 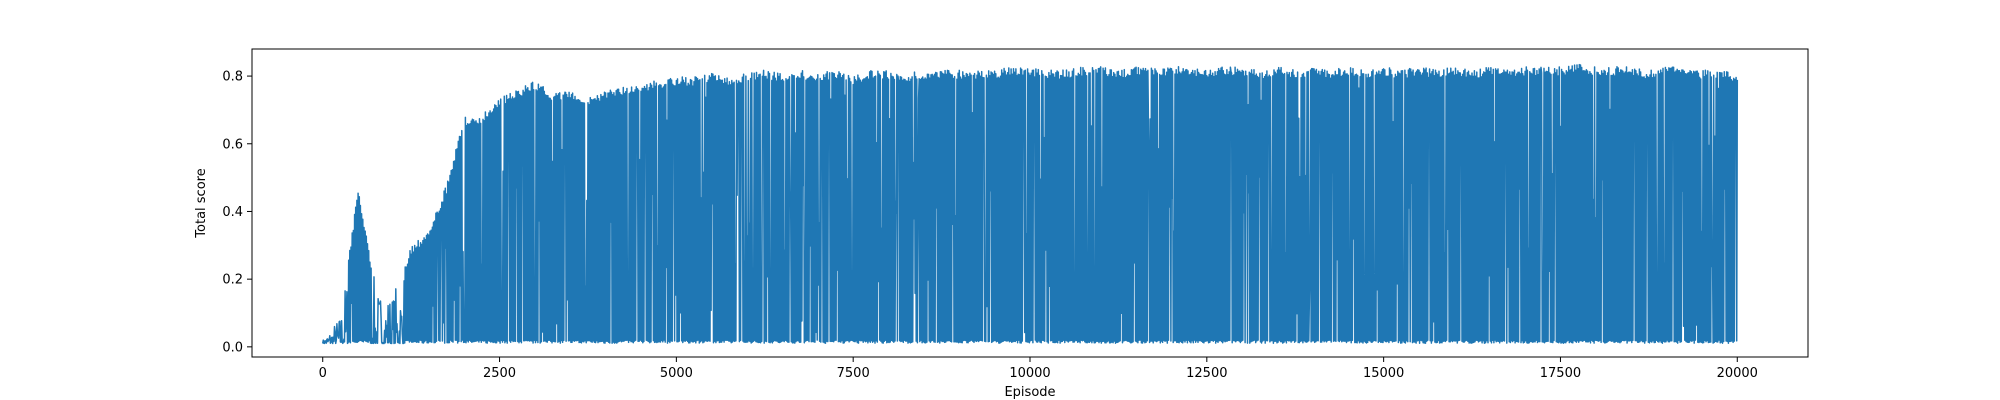 What do you see at coordinates (1560, 373) in the screenshot?
I see `x-tick-label: 17500` at bounding box center [1560, 373].